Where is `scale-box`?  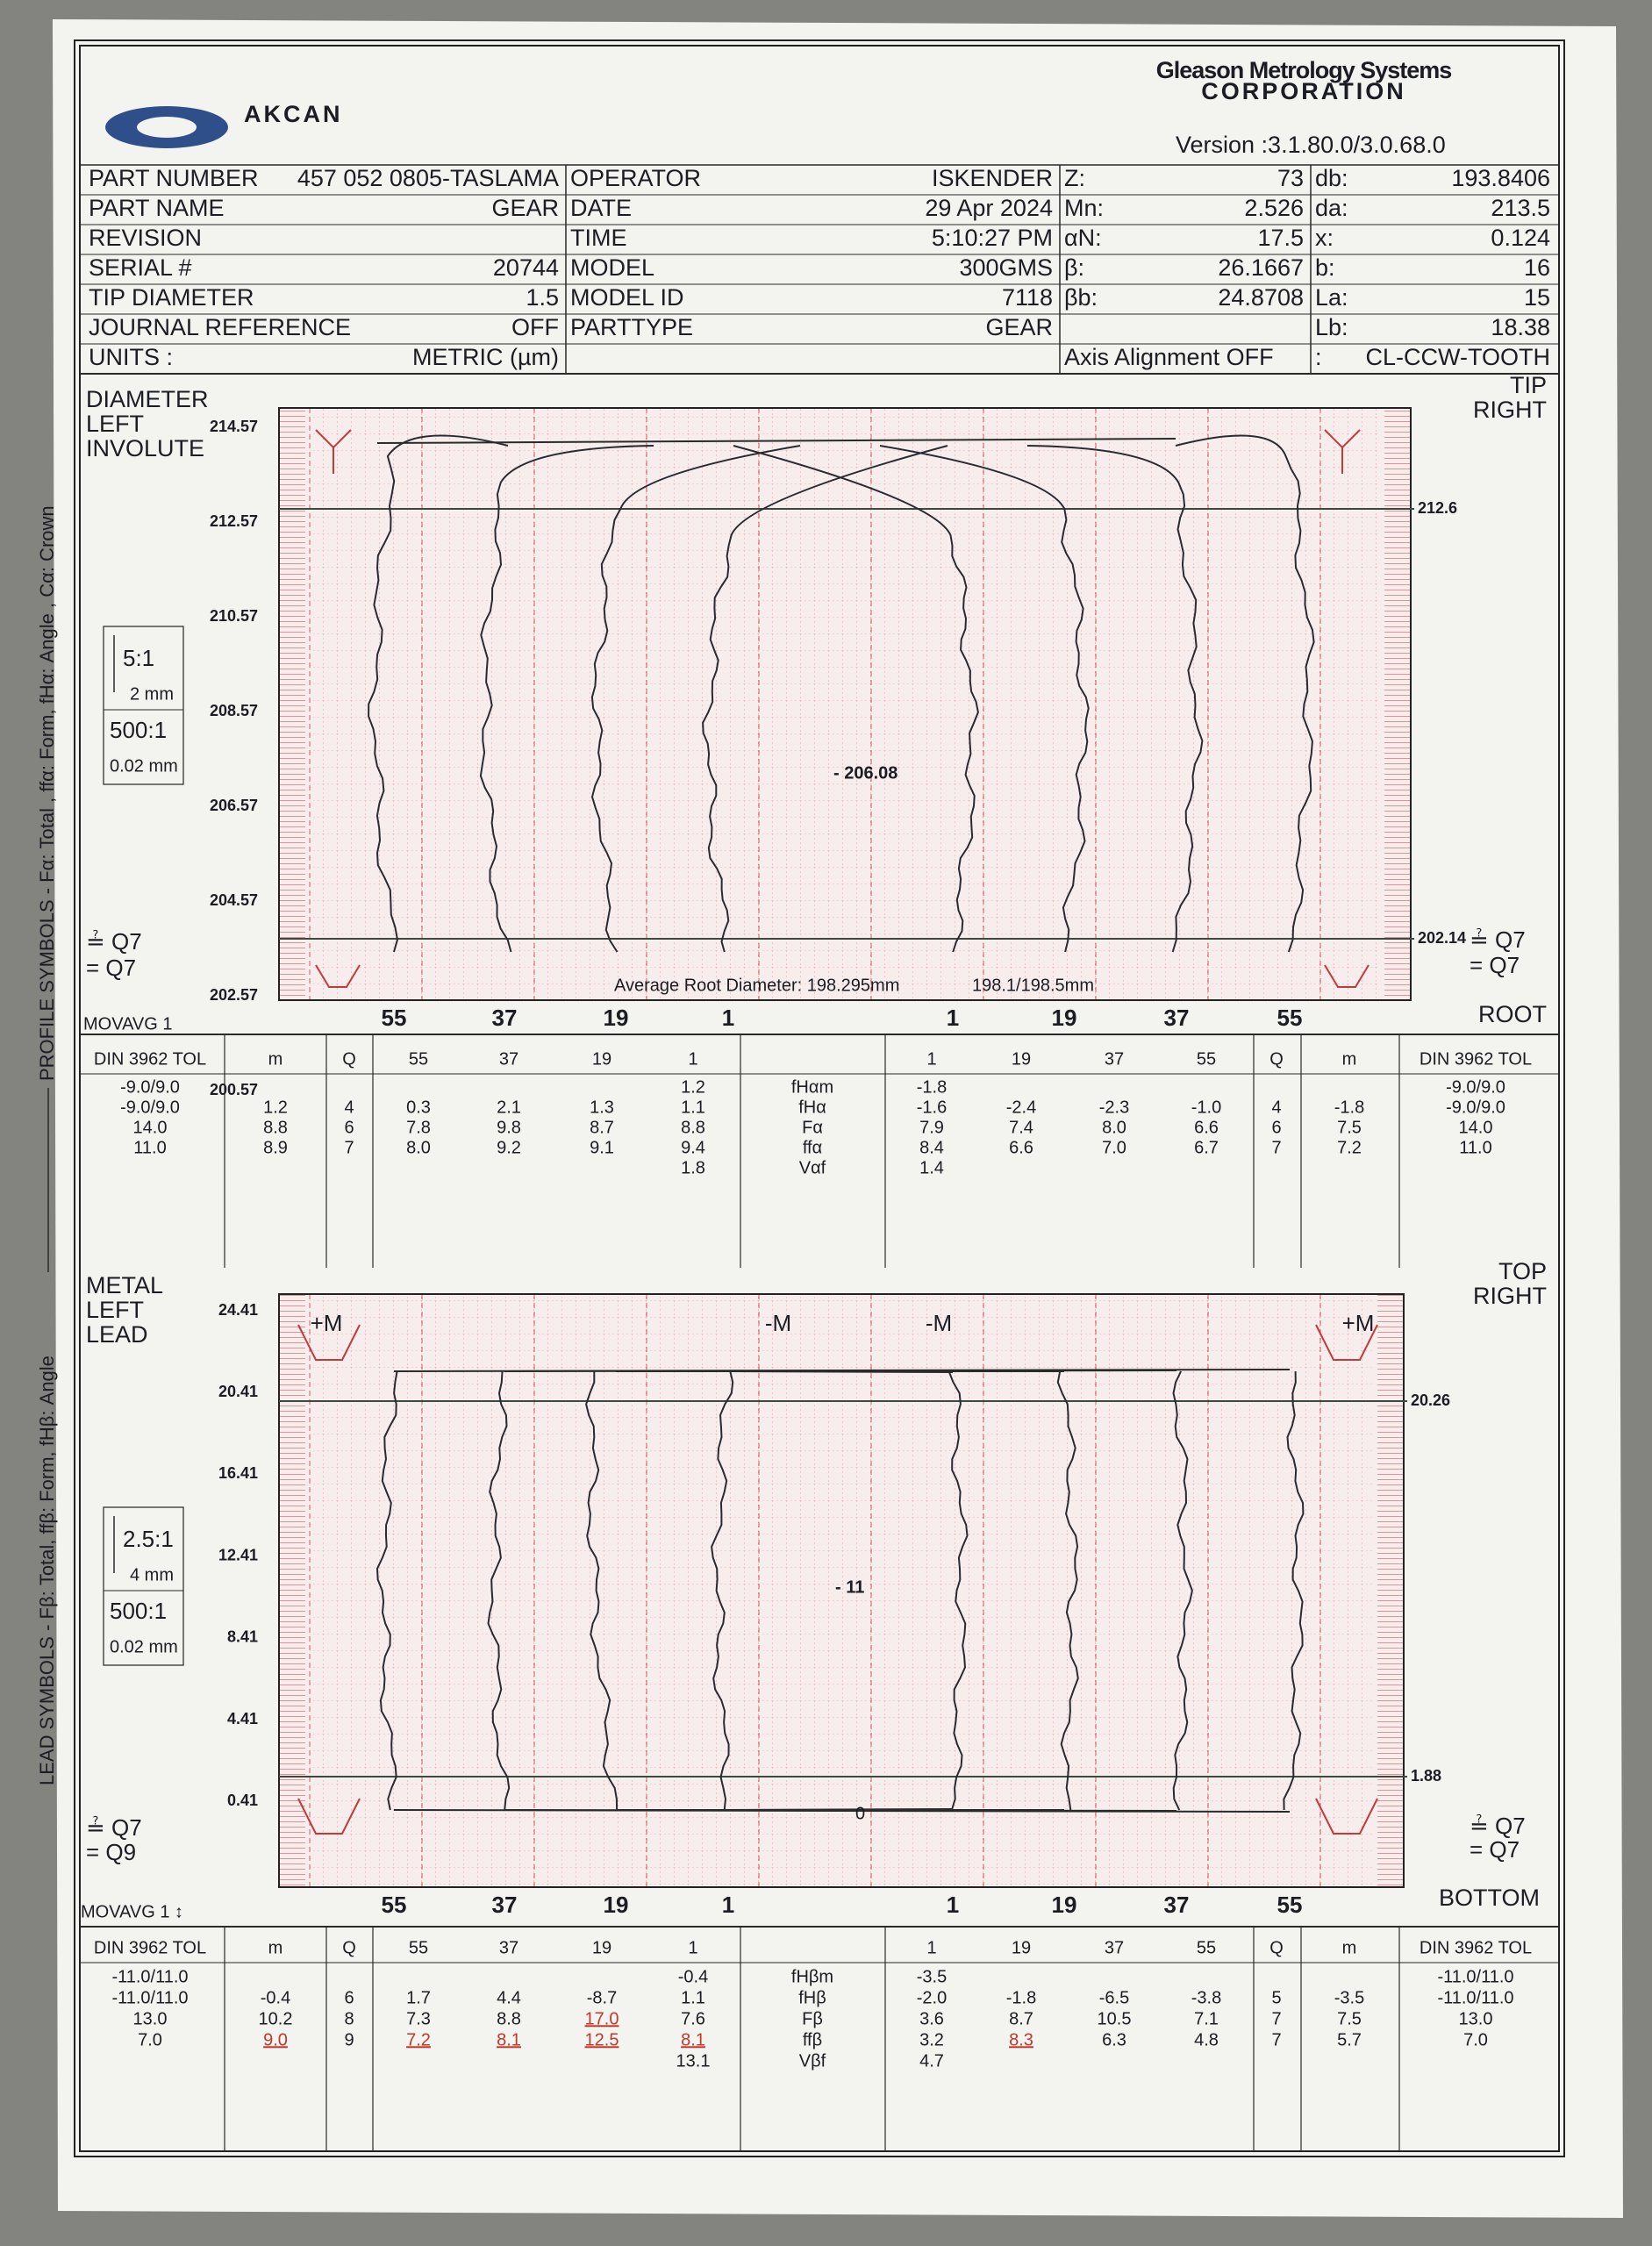 scale-box is located at coordinates (144, 1586).